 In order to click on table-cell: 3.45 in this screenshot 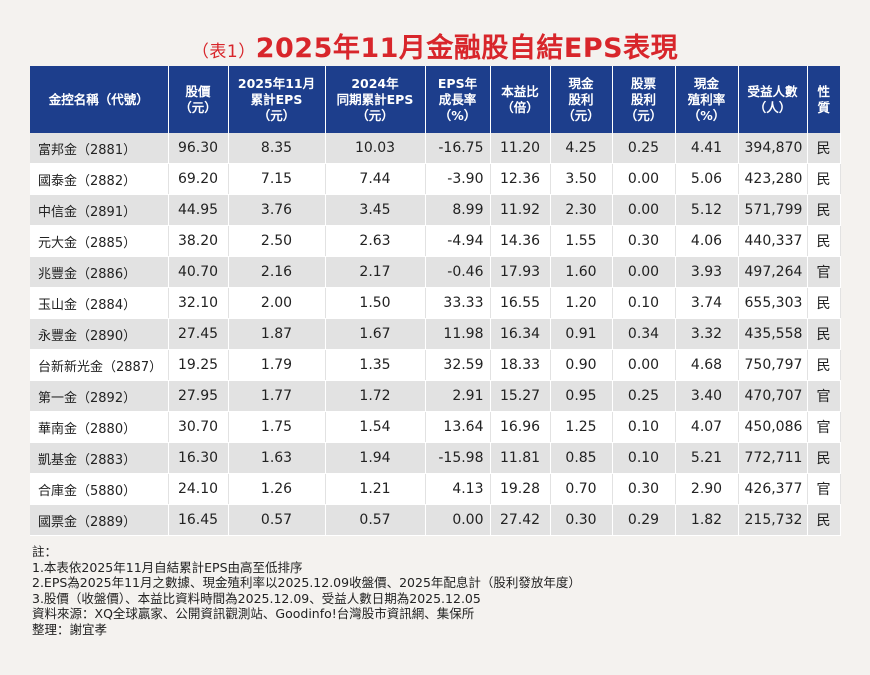, I will do `click(375, 210)`.